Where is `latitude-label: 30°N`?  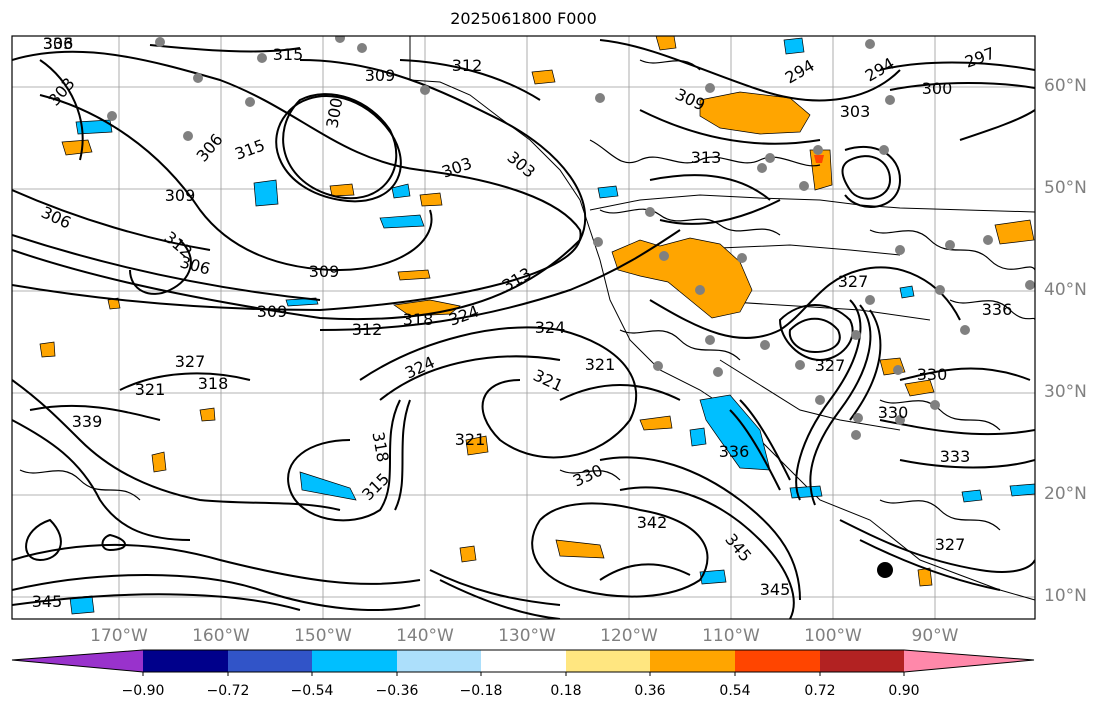 latitude-label: 30°N is located at coordinates (1065, 392).